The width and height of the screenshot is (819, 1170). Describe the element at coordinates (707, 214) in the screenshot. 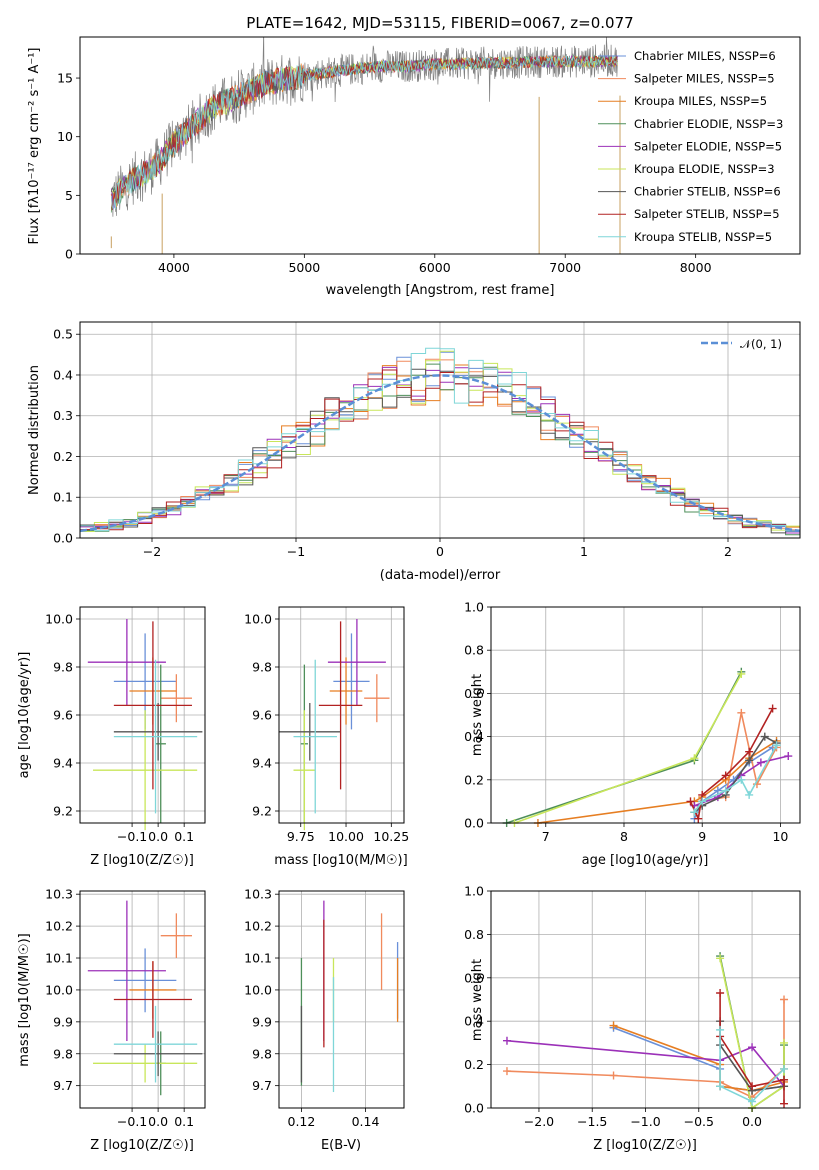

I see `legend-label: Salpeter STELIB, NSSP=5` at that location.